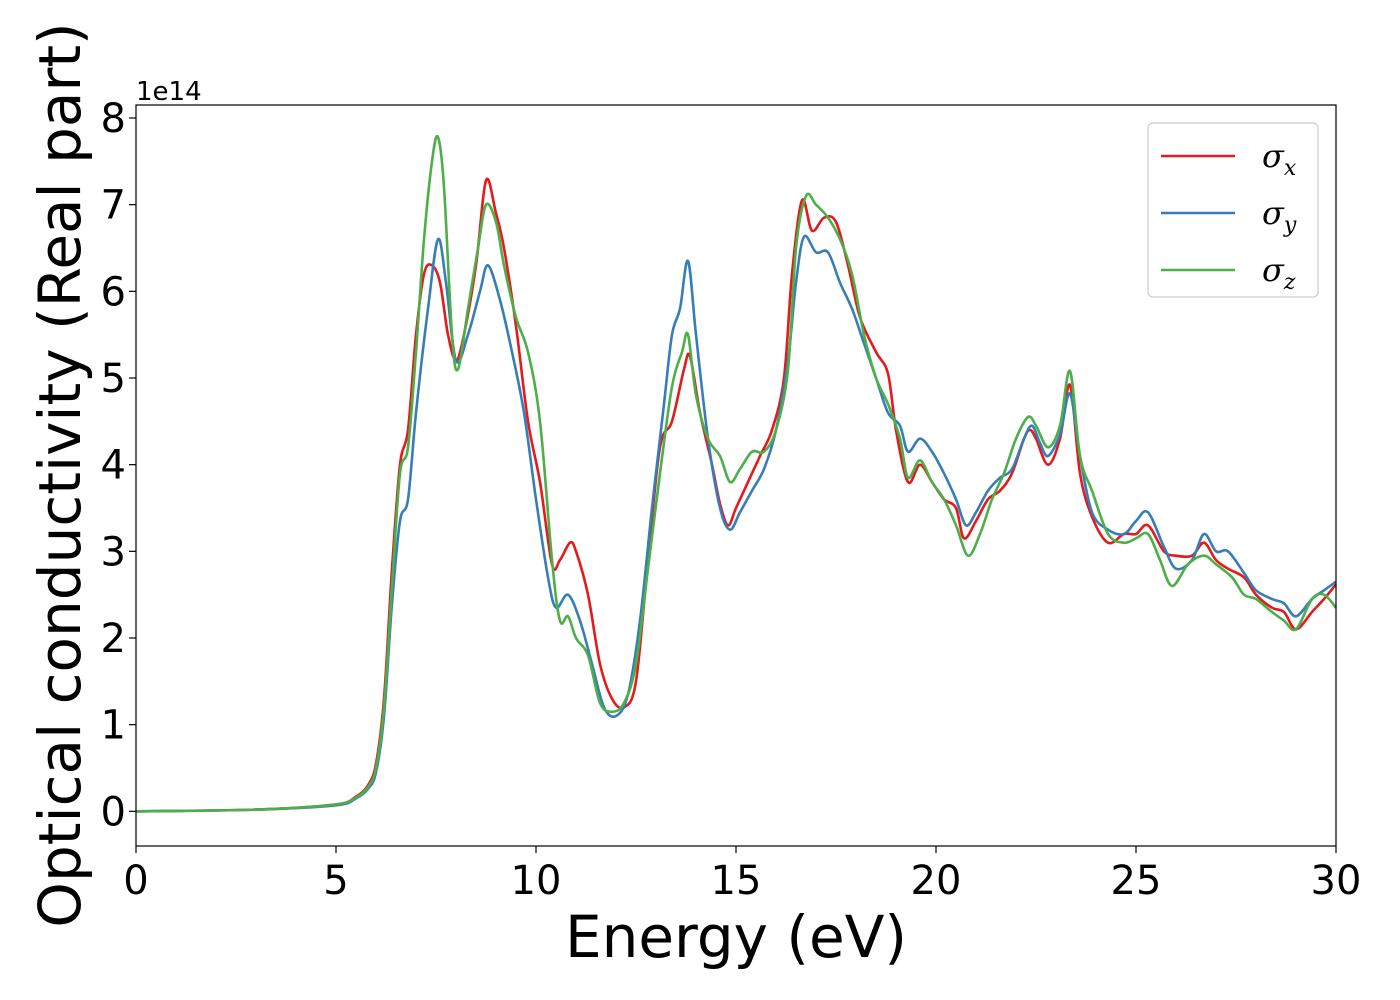 This screenshot has height=1000, width=1400. Describe the element at coordinates (113, 639) in the screenshot. I see `y-tick-label: 2` at that location.